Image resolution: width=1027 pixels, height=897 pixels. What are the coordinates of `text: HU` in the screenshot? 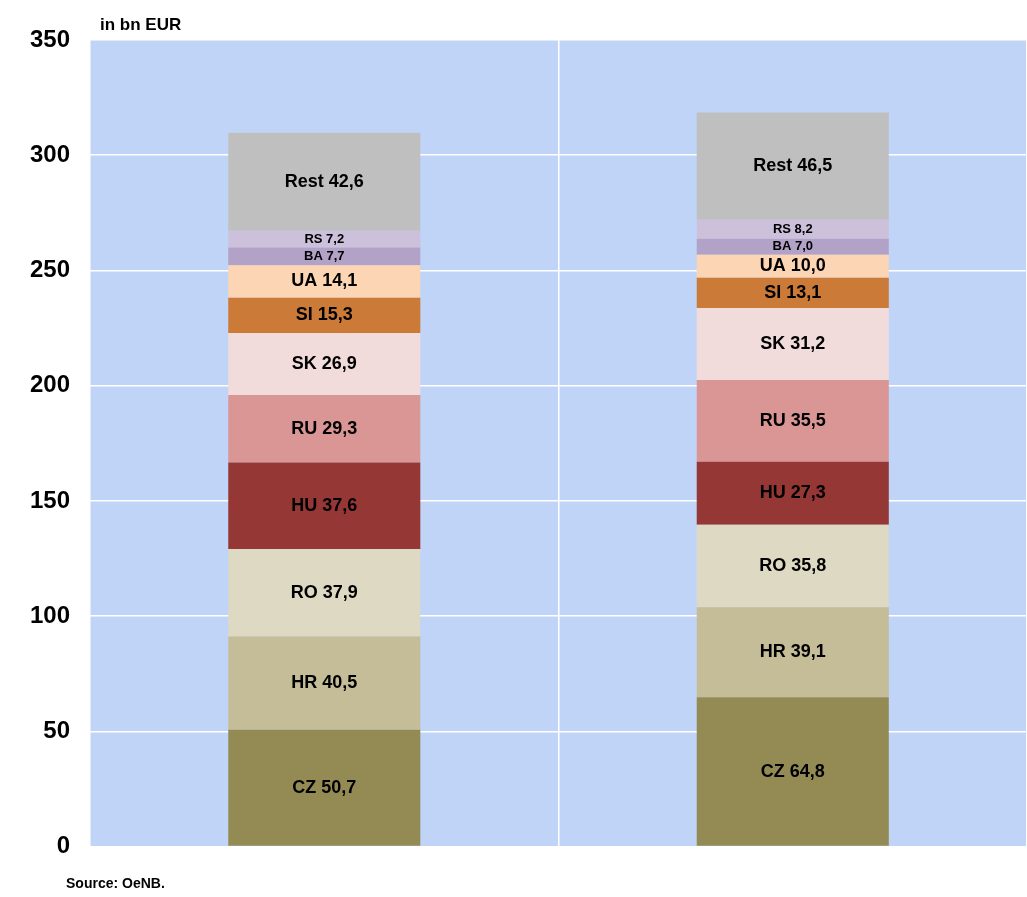 It's located at (304, 504).